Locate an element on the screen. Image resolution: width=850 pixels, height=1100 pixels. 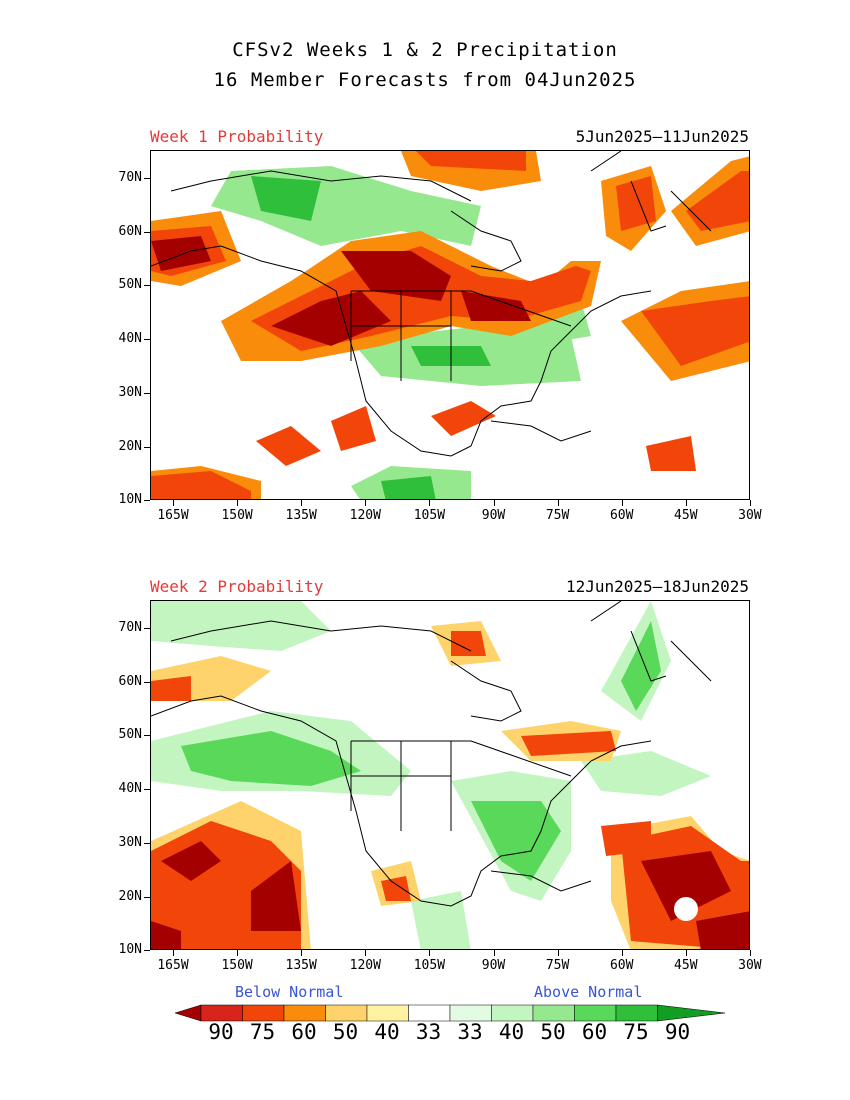
figure-title-line2: 16 Member Forecasts from 04Jun2025 is located at coordinates (425, 80).